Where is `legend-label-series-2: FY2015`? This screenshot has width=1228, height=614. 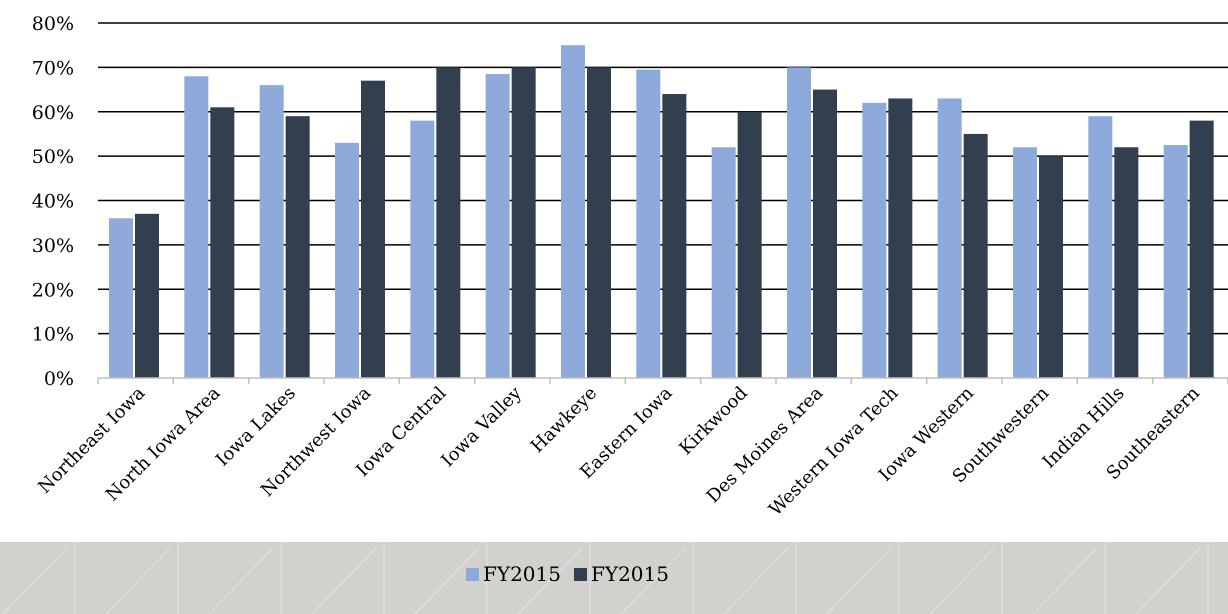 legend-label-series-2: FY2015 is located at coordinates (630, 574).